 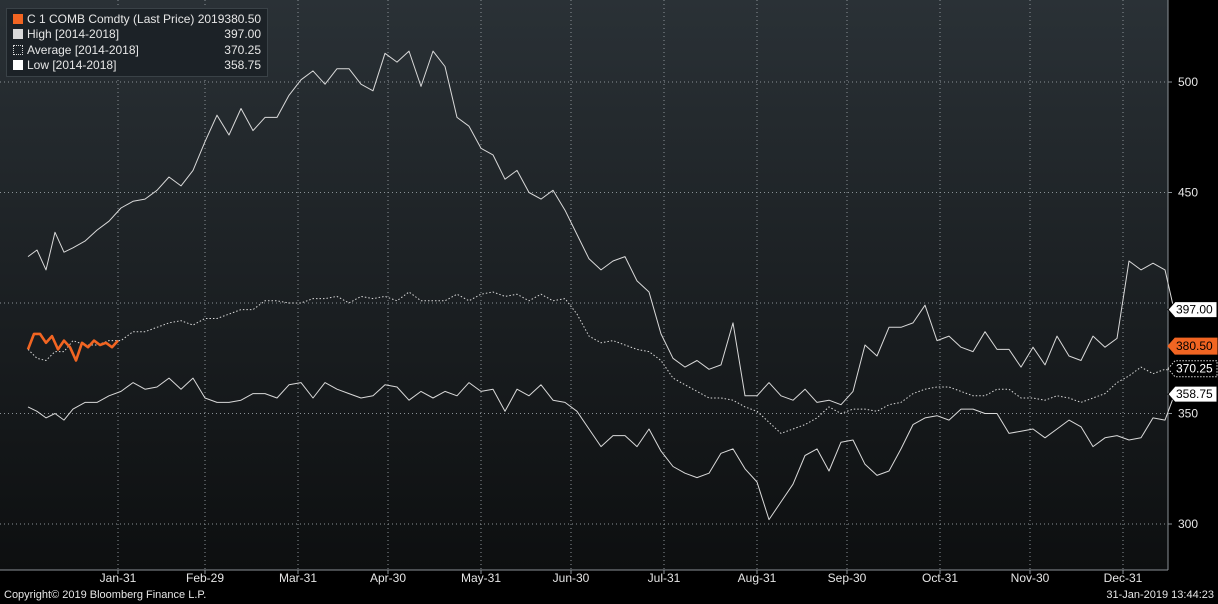 What do you see at coordinates (1030, 578) in the screenshot?
I see `x-tick-label: Nov-30` at bounding box center [1030, 578].